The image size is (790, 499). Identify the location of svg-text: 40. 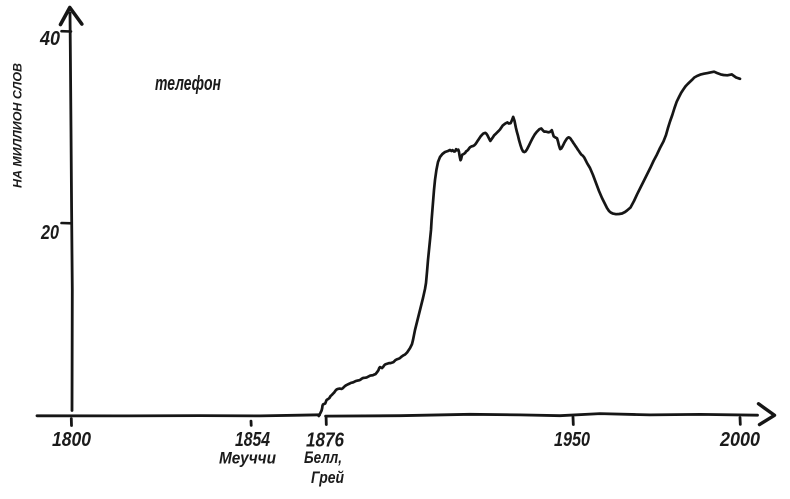
(49, 39).